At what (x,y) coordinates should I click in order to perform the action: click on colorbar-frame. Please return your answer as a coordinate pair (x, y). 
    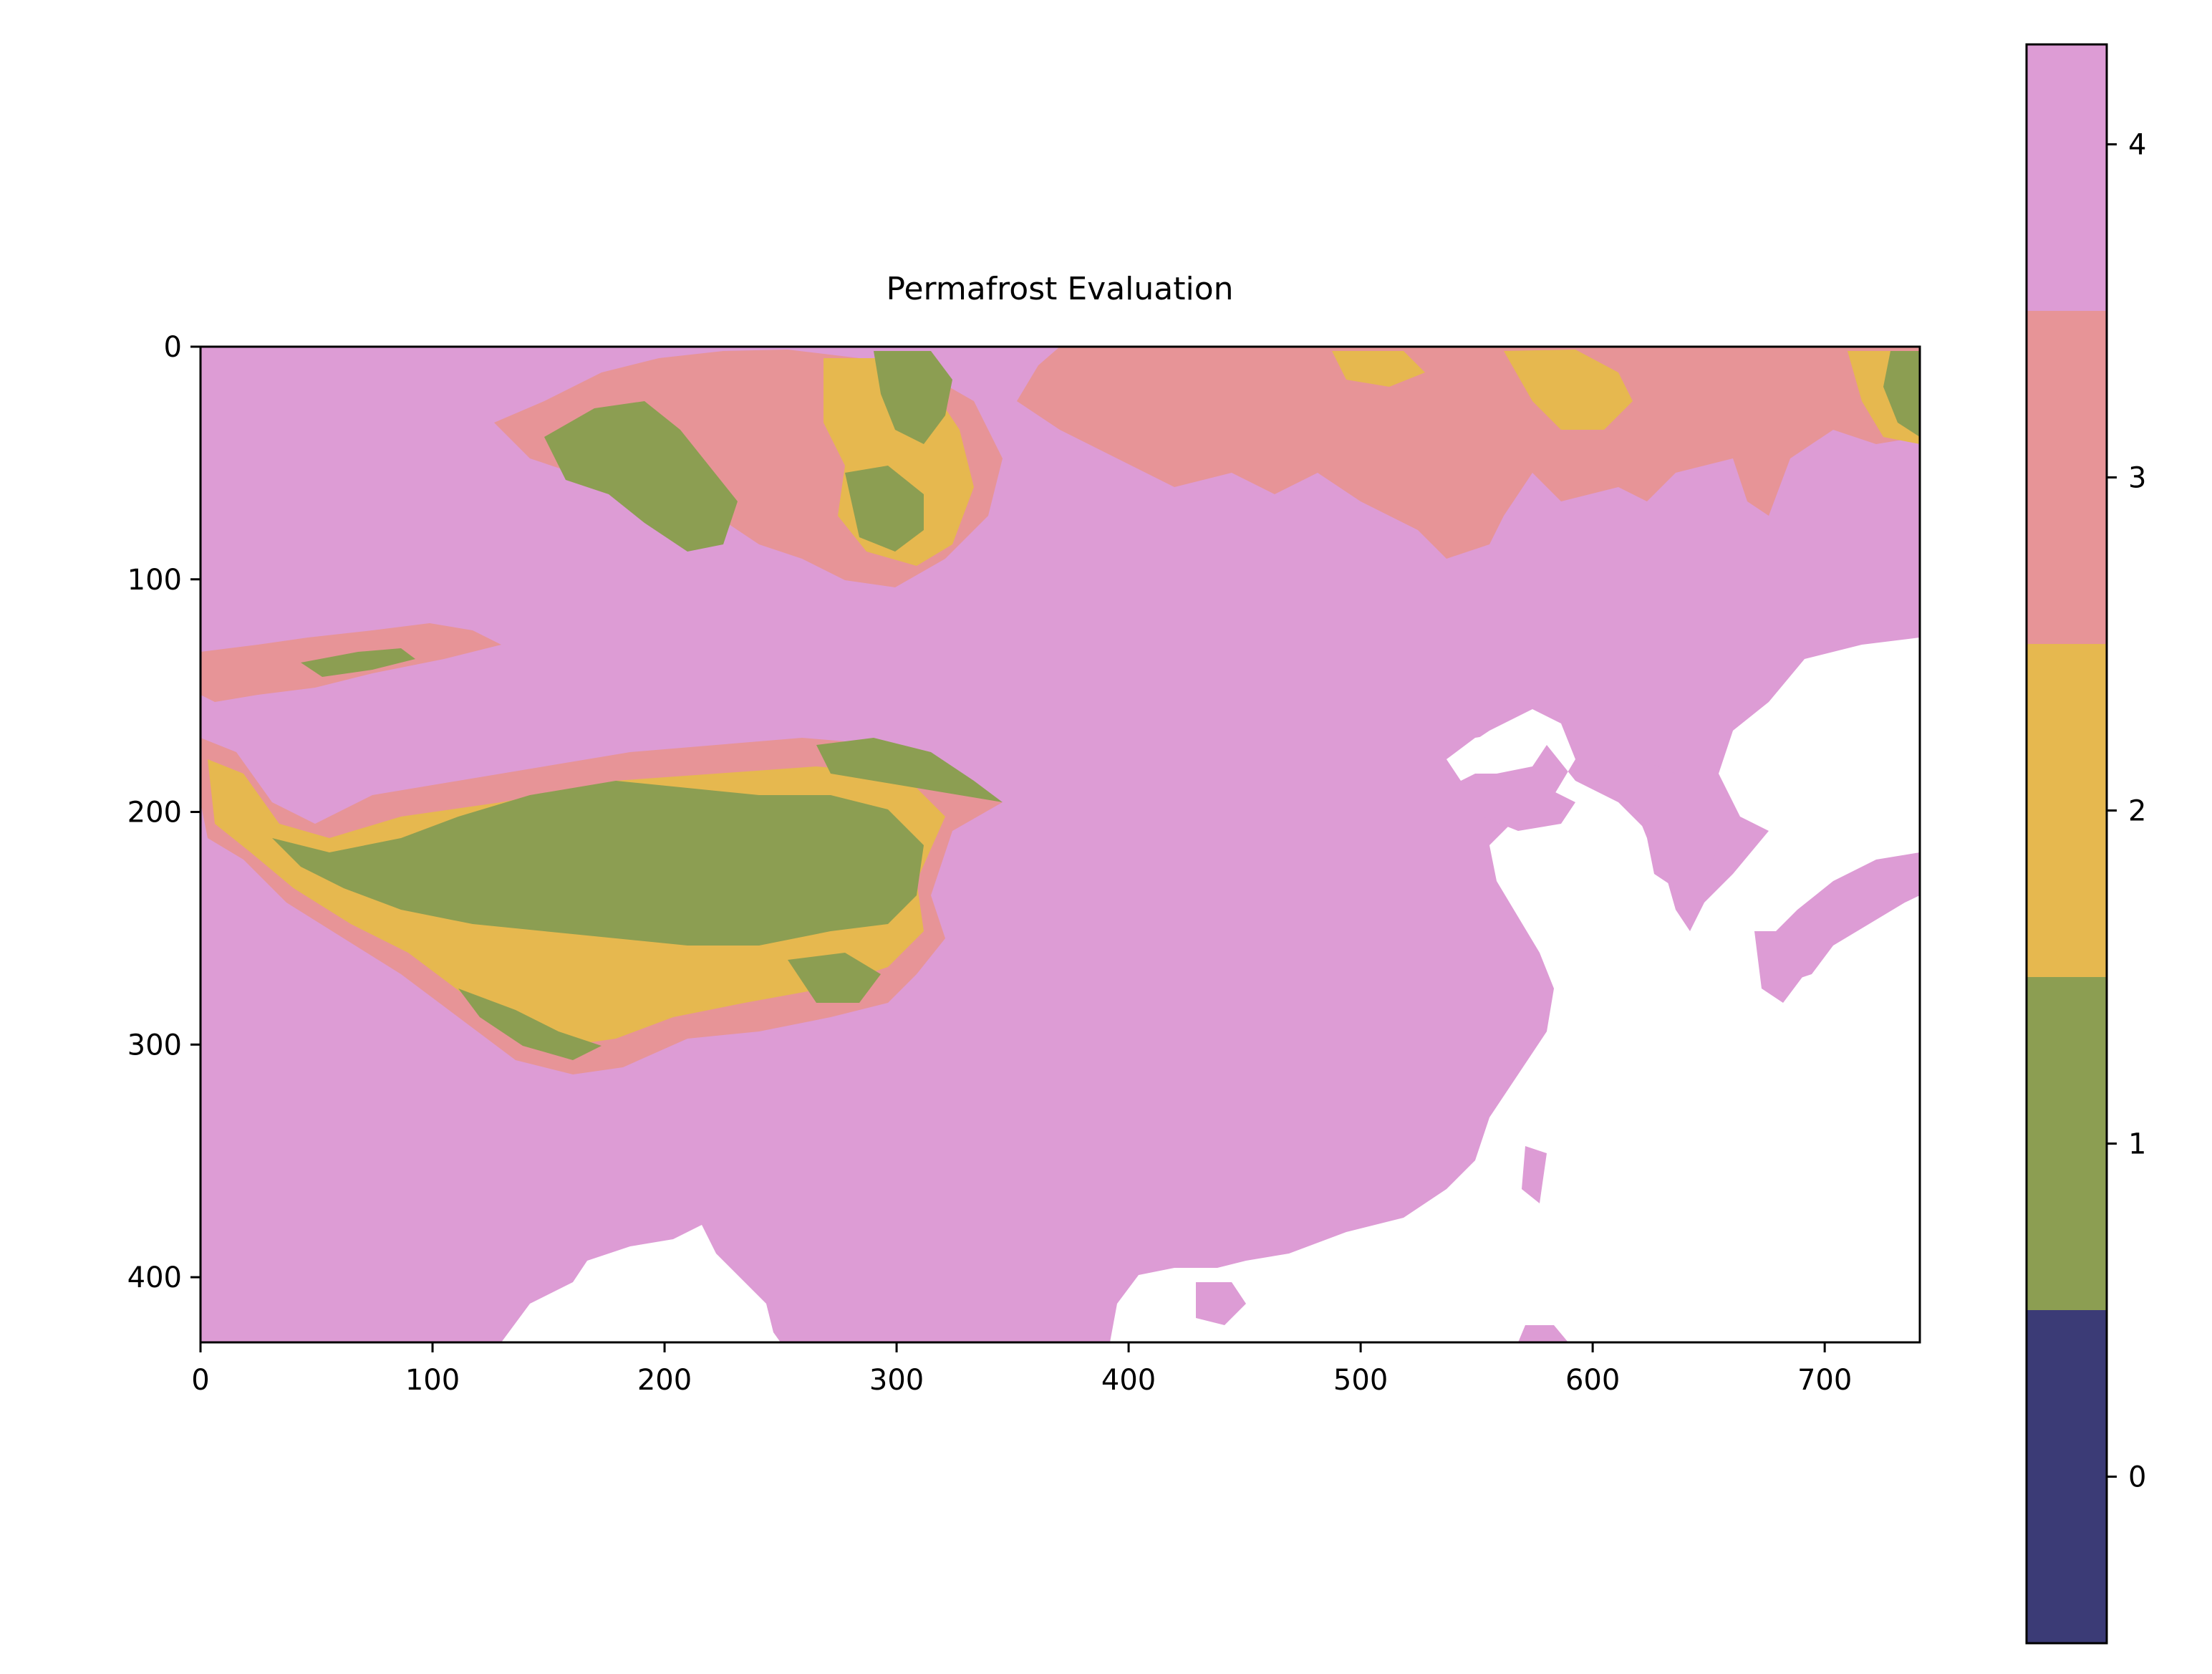
    Looking at the image, I should click on (2066, 844).